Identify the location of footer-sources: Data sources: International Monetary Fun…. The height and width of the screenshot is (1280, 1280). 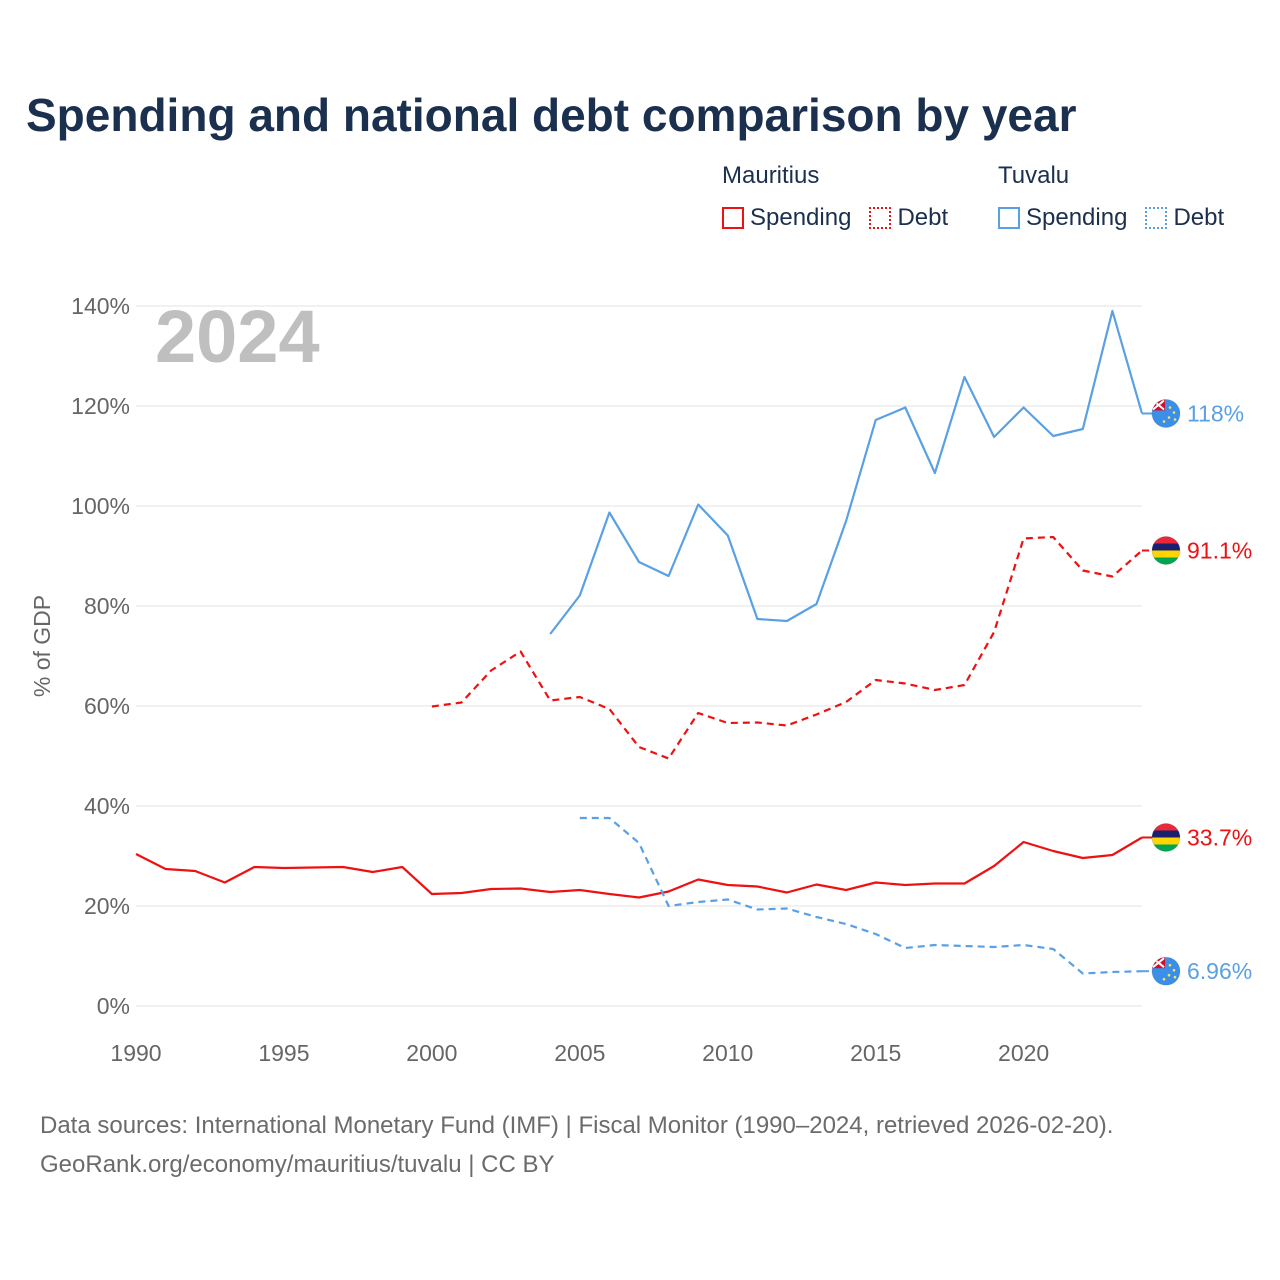
(577, 1125).